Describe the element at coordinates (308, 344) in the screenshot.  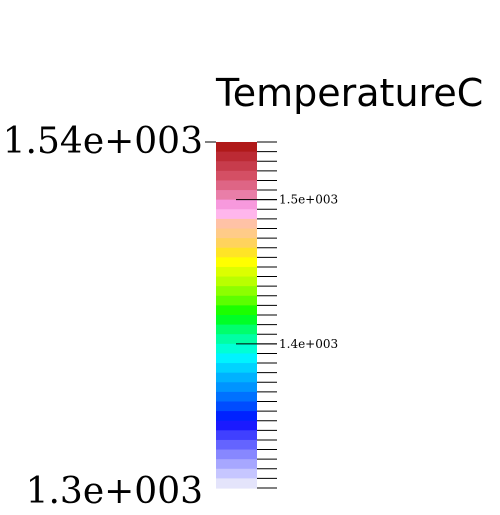
I see `tick-label: 1.4e+003` at that location.